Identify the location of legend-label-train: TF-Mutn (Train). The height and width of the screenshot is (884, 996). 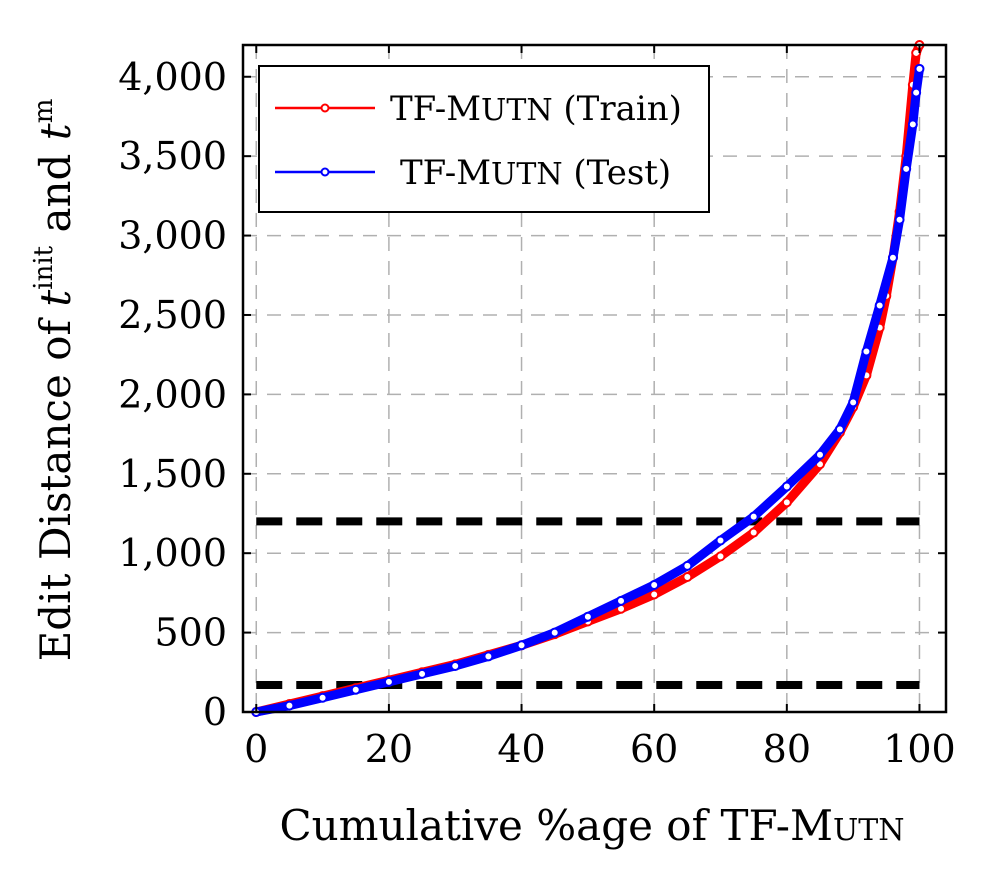
(536, 109).